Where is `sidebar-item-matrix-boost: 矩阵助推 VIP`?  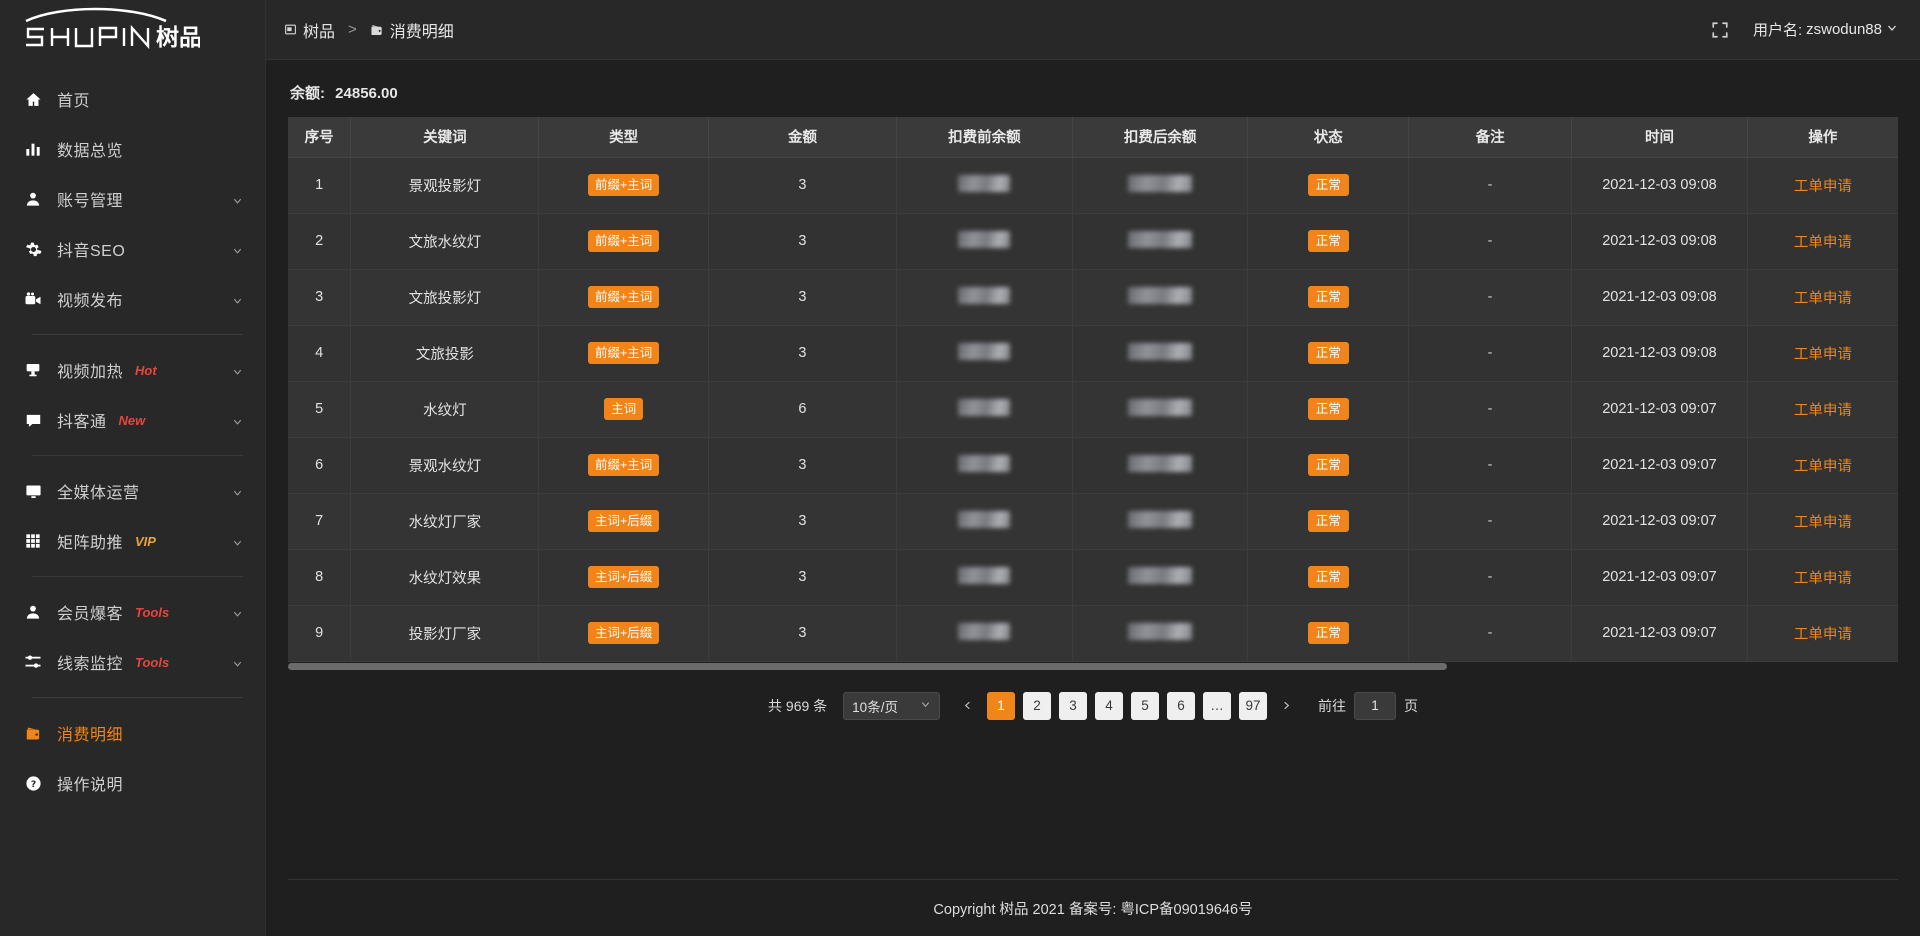
sidebar-item-matrix-boost: 矩阵助推 VIP is located at coordinates (132, 541).